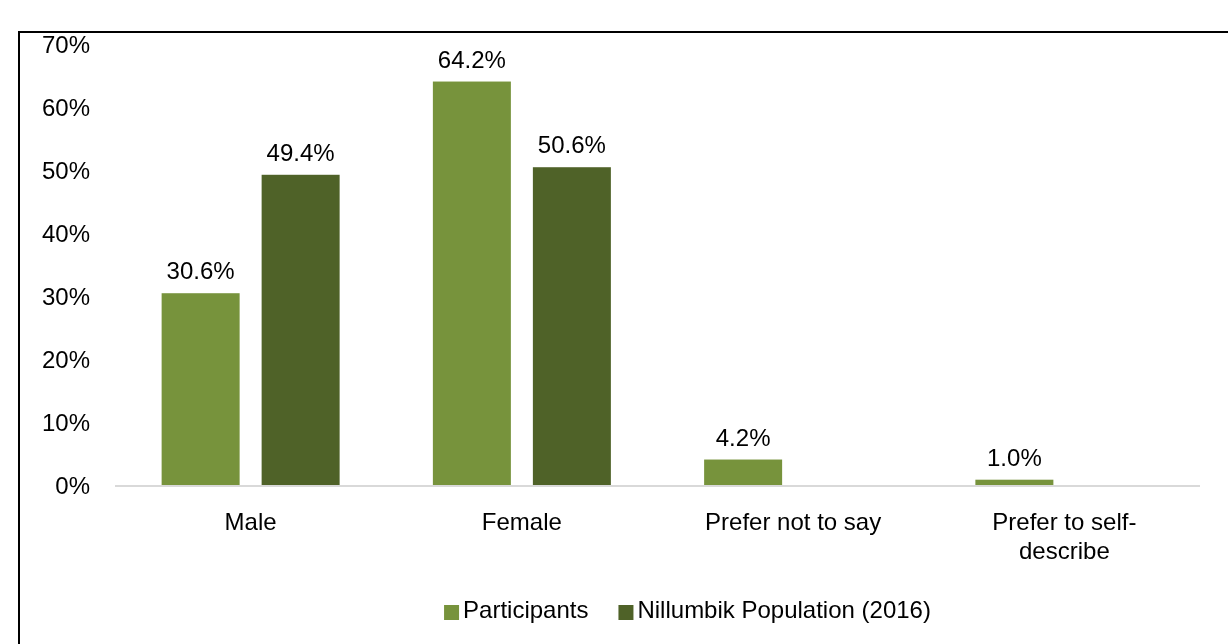 The image size is (1228, 644). Describe the element at coordinates (743, 437) in the screenshot. I see `data-label: 4.2%` at that location.